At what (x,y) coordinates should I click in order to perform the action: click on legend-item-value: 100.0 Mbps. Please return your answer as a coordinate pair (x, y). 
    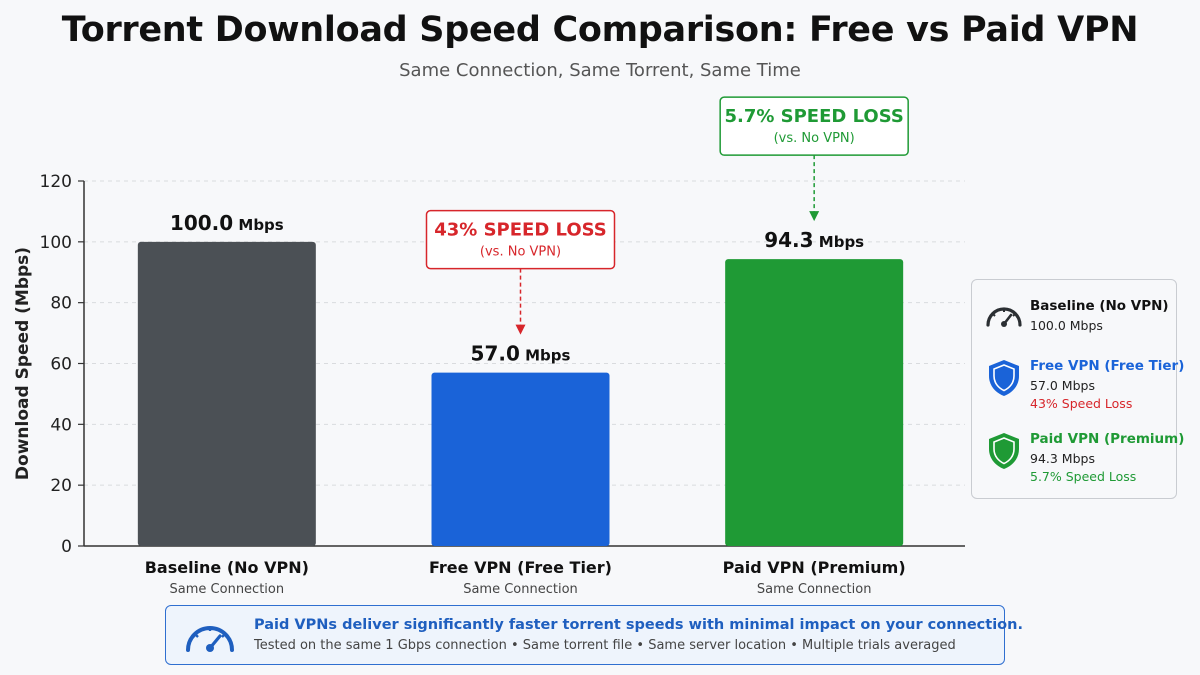
    Looking at the image, I should click on (1066, 325).